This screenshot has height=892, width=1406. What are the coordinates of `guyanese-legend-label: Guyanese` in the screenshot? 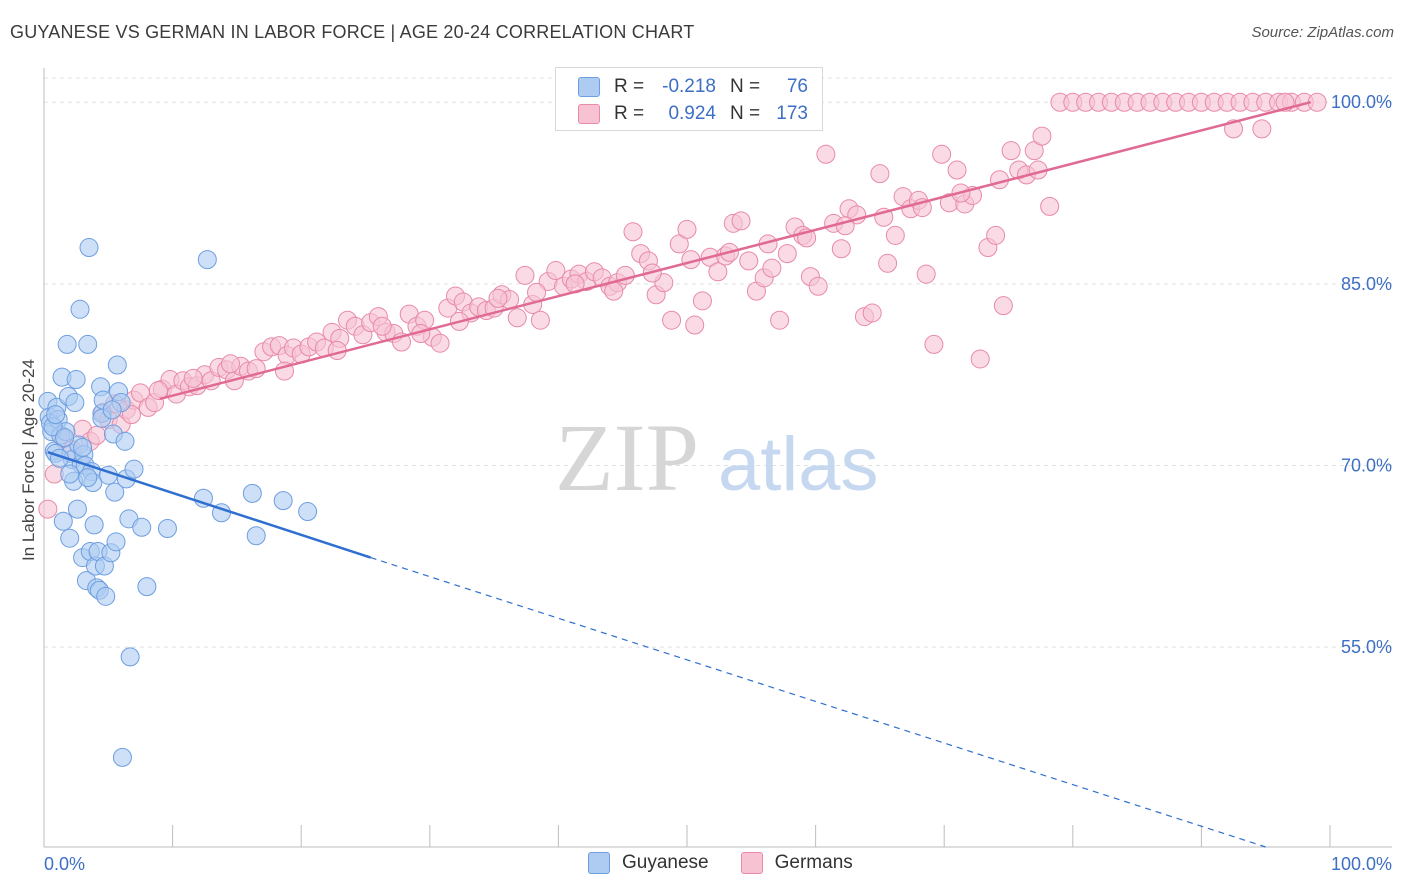 It's located at (665, 862).